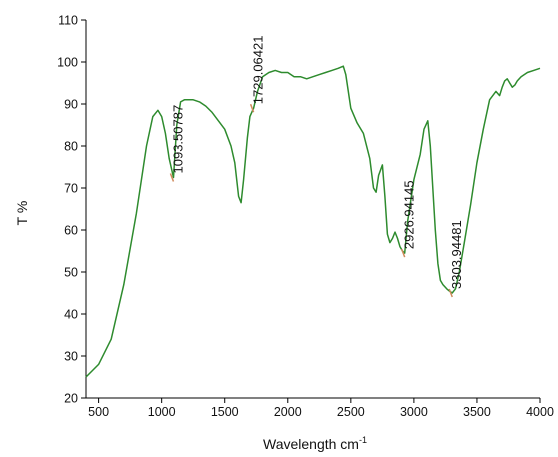  Describe the element at coordinates (71, 357) in the screenshot. I see `y-tick-label: 30` at that location.